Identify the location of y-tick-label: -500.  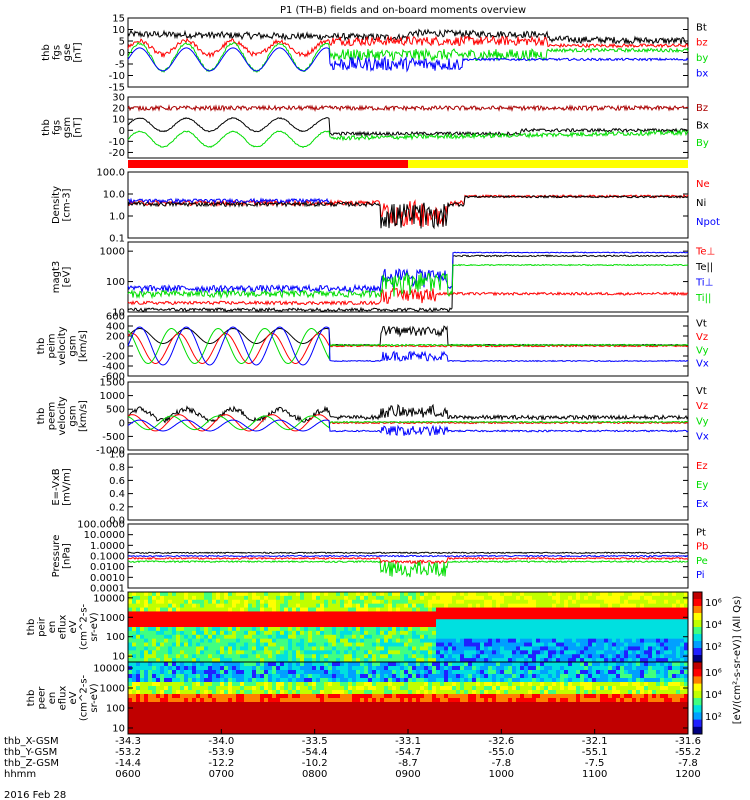
(113, 437).